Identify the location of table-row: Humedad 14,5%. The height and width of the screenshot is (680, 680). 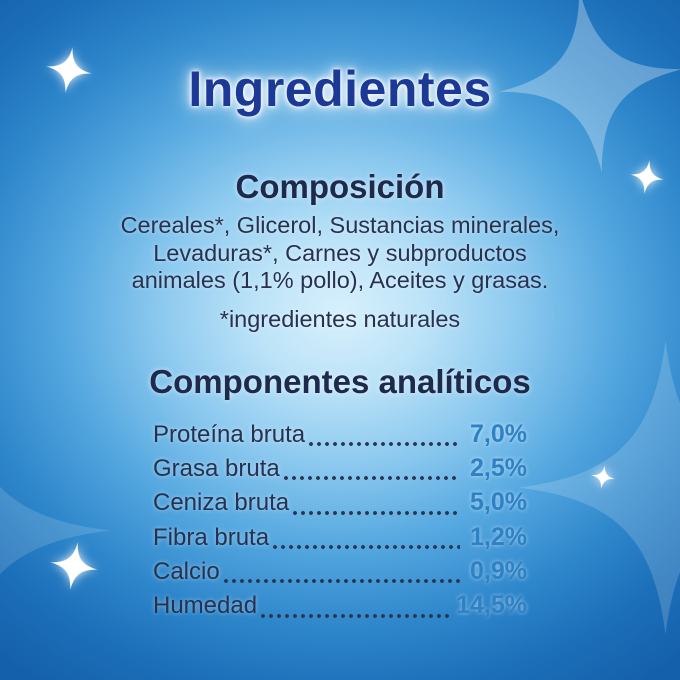
(340, 608).